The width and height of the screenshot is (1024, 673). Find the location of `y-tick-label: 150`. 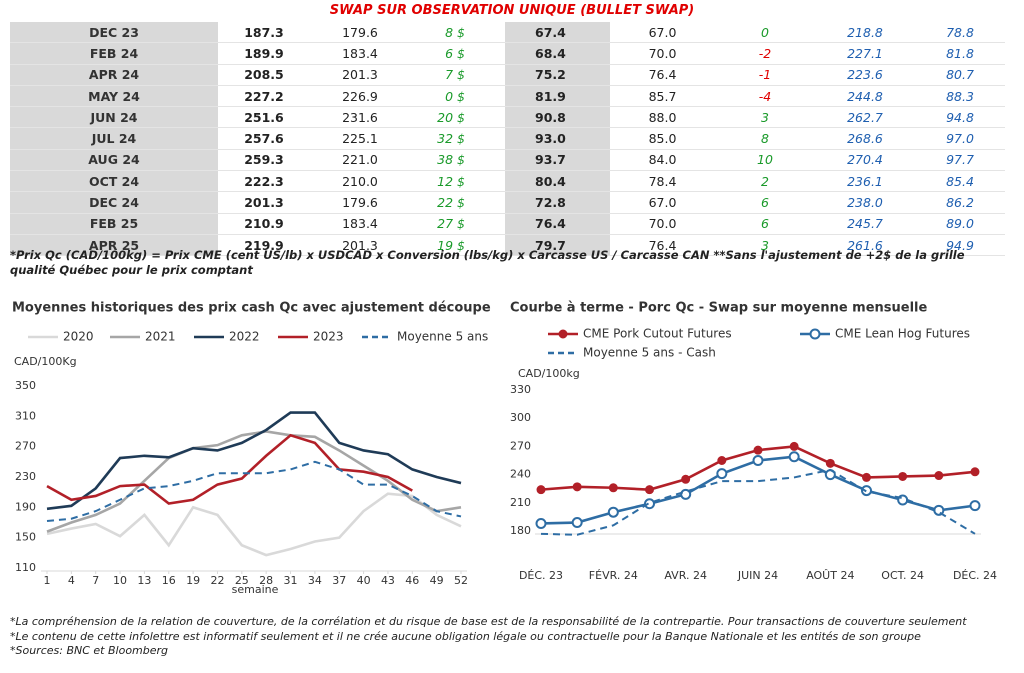

y-tick-label: 150 is located at coordinates (25, 537).